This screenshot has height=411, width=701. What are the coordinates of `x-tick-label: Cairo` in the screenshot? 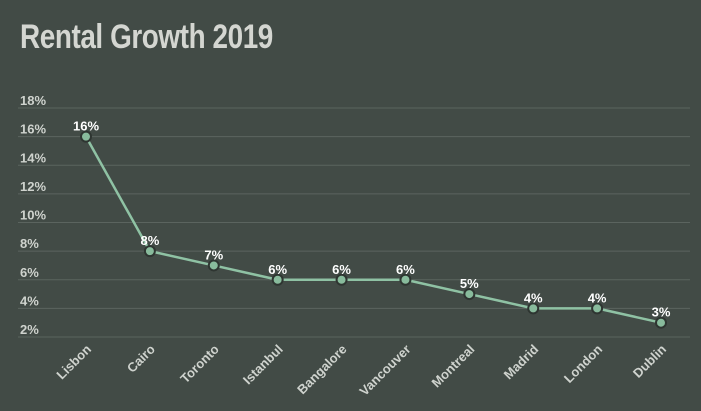 It's located at (141, 358).